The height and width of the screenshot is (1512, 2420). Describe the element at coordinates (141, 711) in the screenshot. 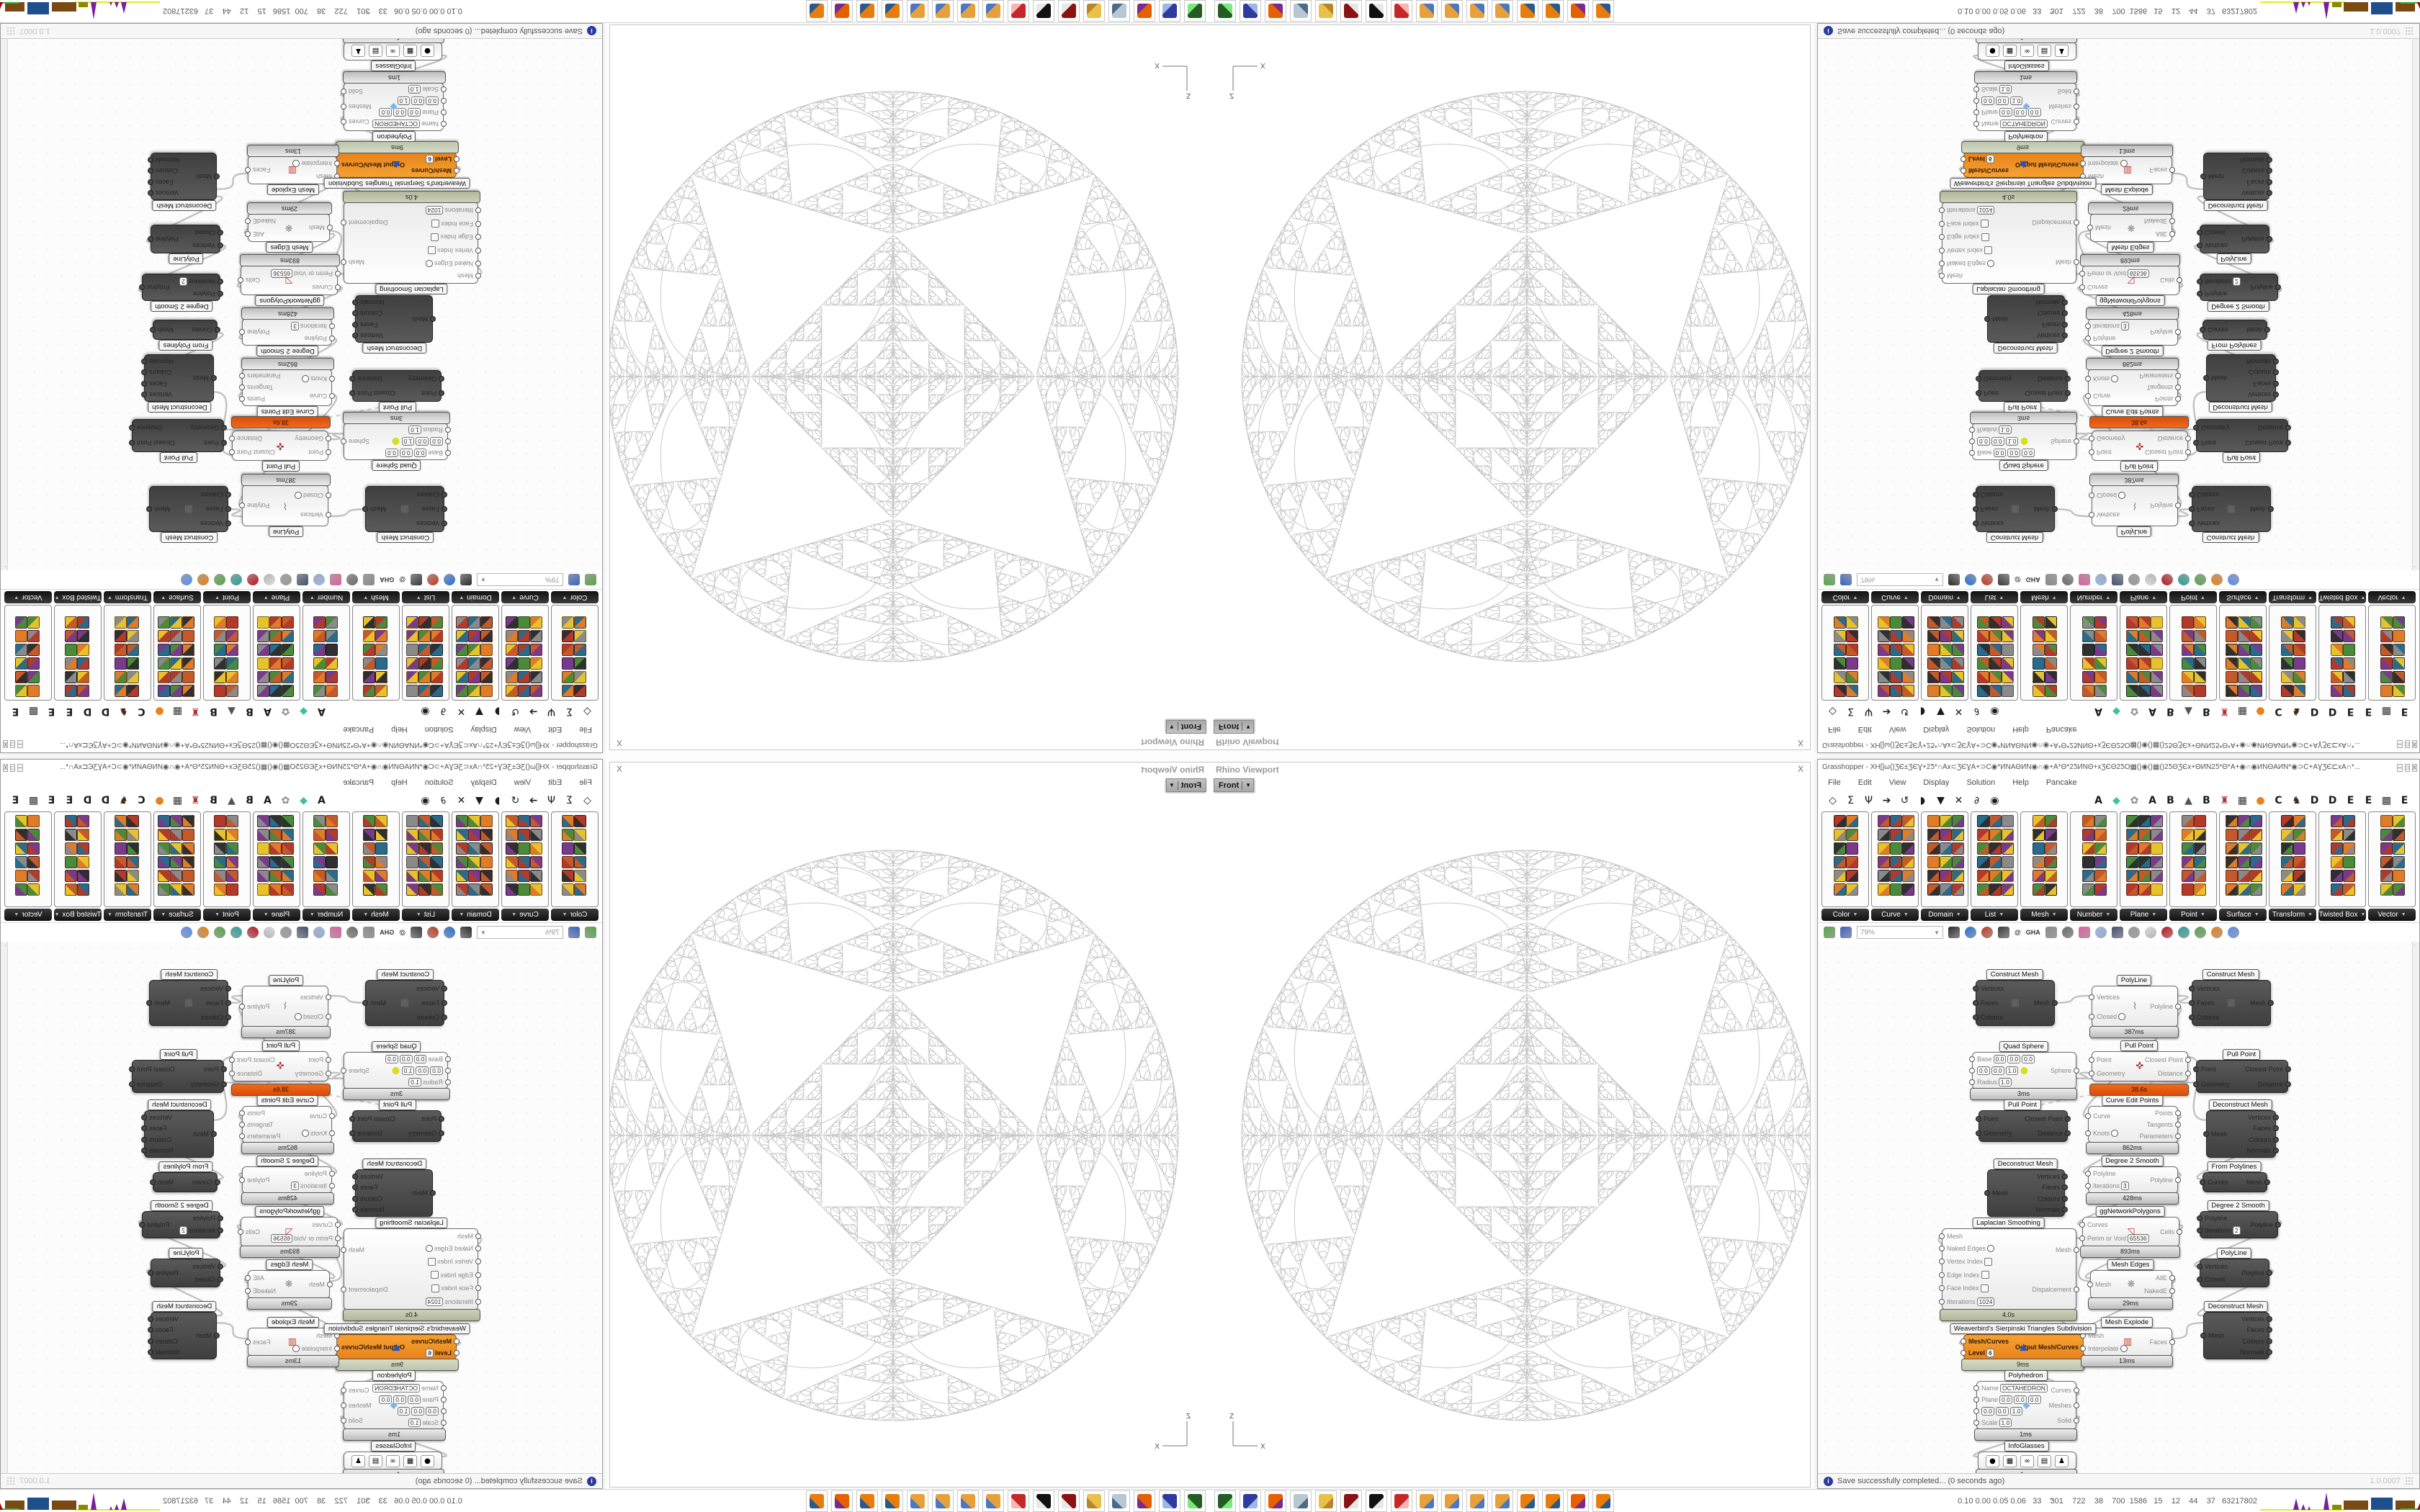

I see `category-letter-icon: C` at that location.